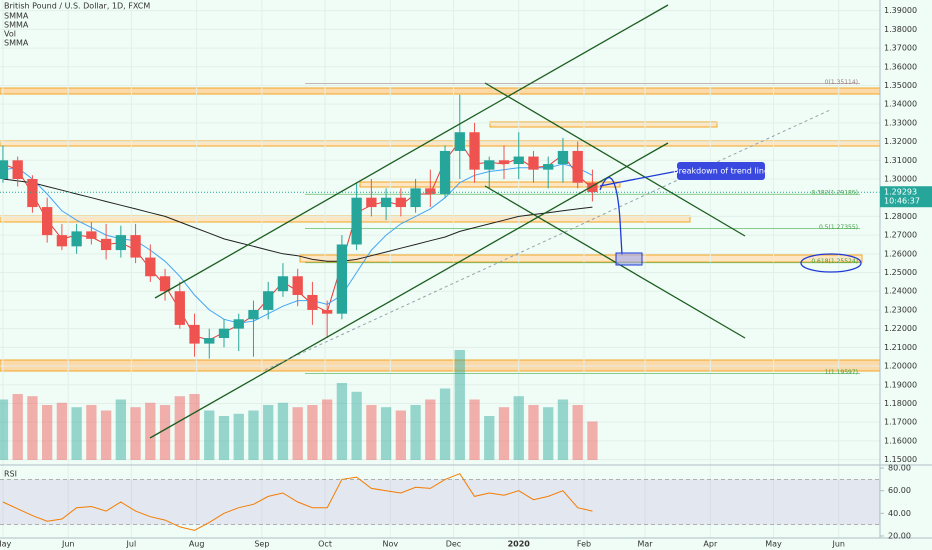  What do you see at coordinates (900, 141) in the screenshot?
I see `y-tick-label: 1.32000` at bounding box center [900, 141].